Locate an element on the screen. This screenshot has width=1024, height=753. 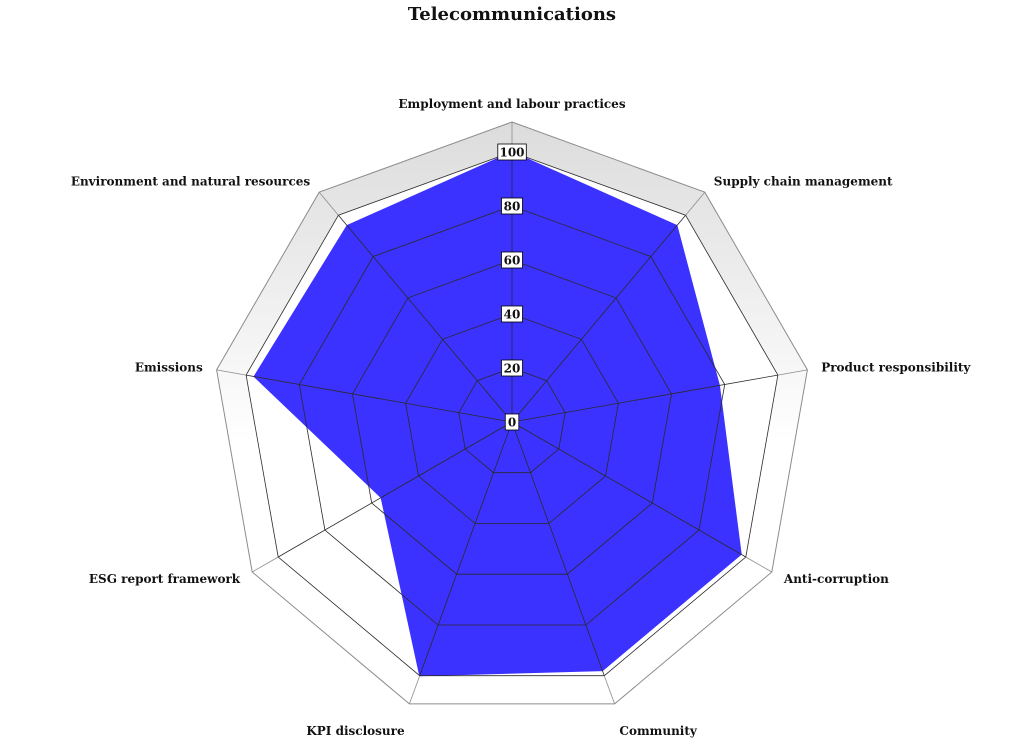
svg-text: 100 is located at coordinates (511, 153).